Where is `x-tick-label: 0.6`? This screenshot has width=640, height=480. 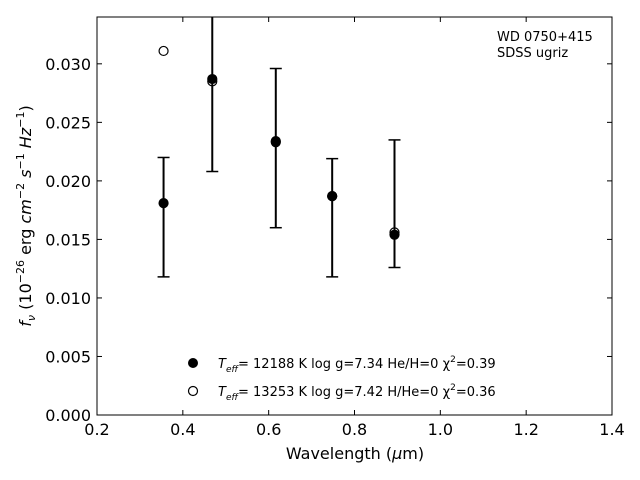 x-tick-label: 0.6 is located at coordinates (268, 429).